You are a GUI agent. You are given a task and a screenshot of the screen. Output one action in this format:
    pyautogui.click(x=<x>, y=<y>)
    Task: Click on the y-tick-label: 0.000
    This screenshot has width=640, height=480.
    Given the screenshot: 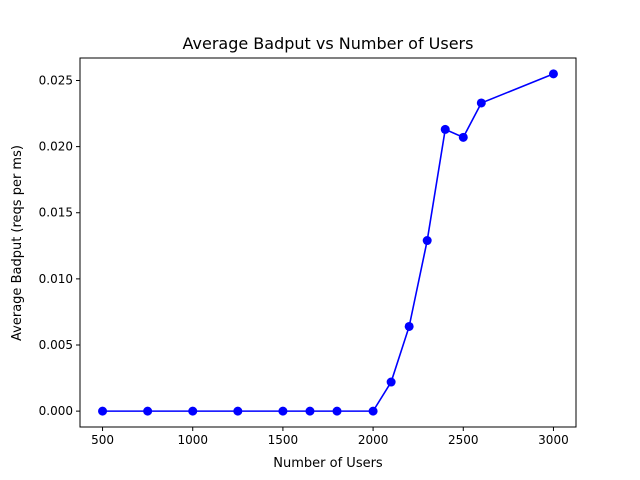 What is the action you would take?
    pyautogui.click(x=56, y=411)
    